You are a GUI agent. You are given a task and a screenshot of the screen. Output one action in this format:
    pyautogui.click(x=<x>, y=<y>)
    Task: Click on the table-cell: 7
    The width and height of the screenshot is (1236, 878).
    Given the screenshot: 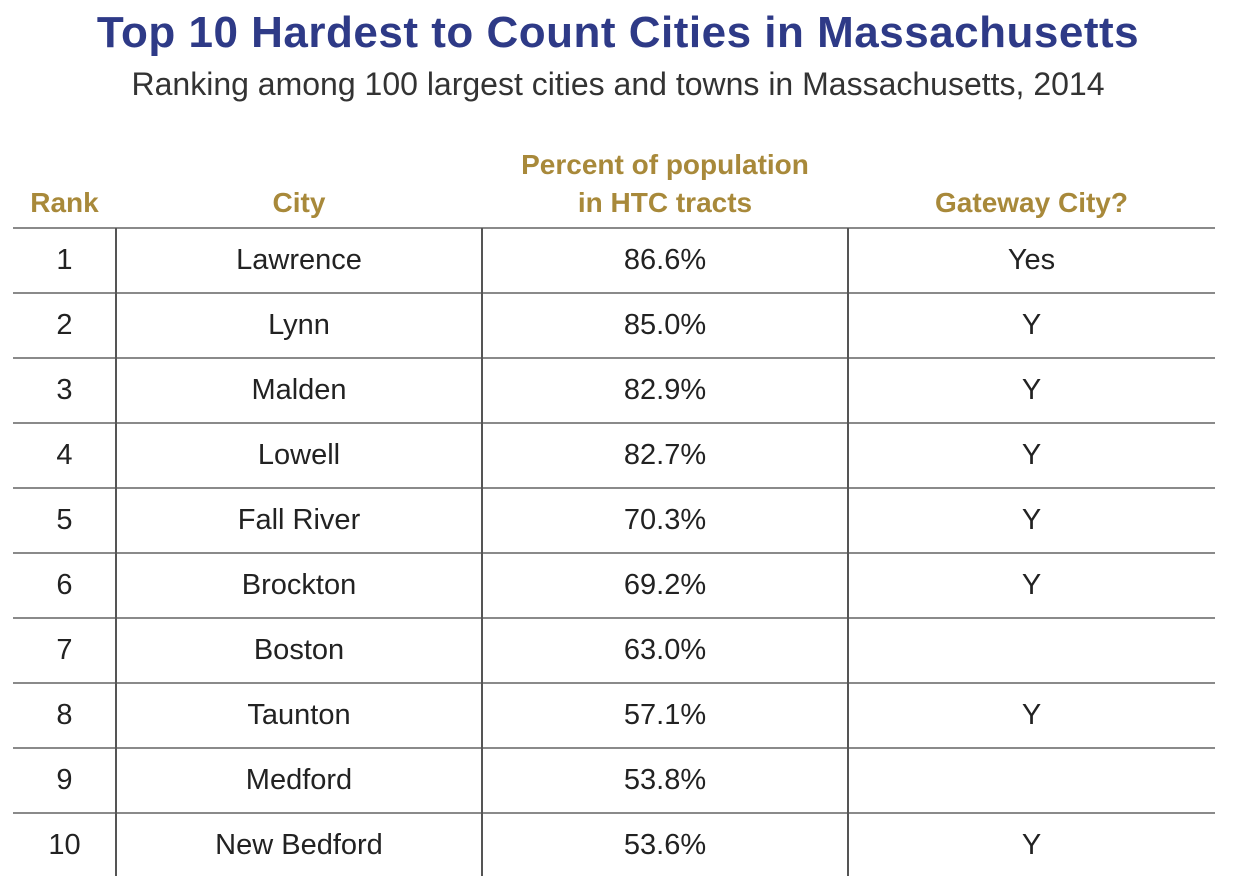 What is the action you would take?
    pyautogui.click(x=64, y=650)
    